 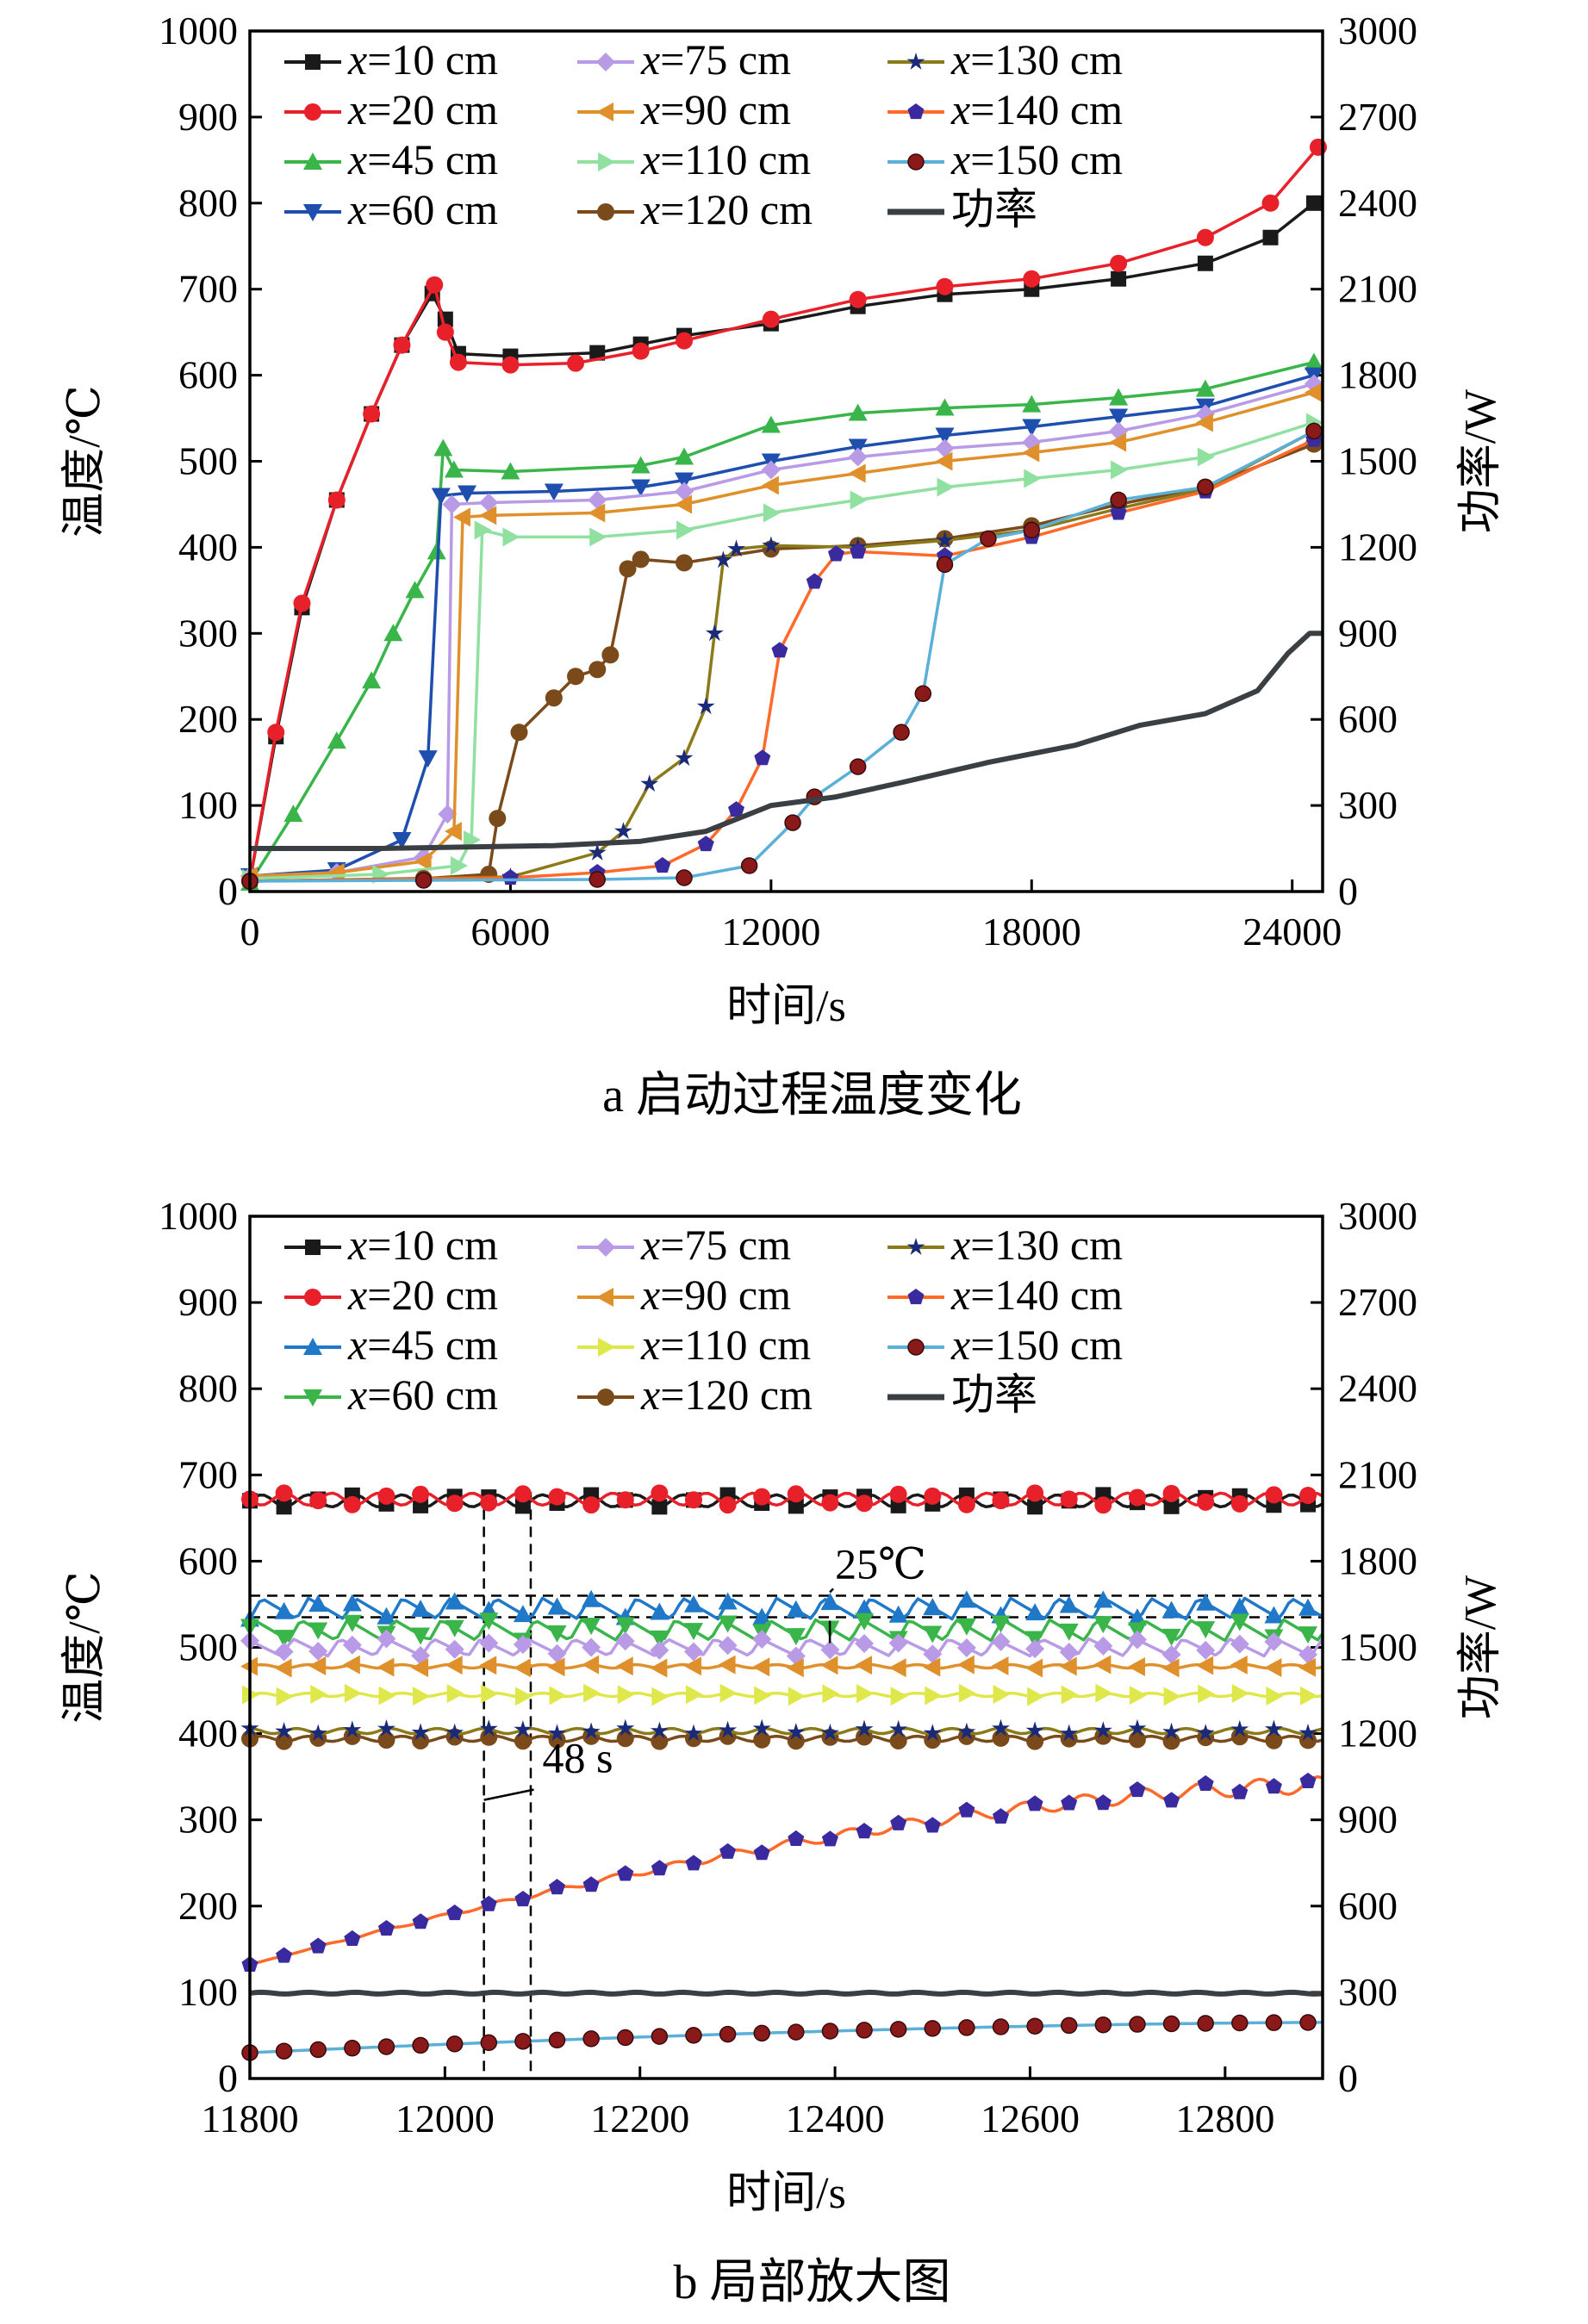 What do you see at coordinates (422, 109) in the screenshot?
I see `legend-label: x=20 cm` at bounding box center [422, 109].